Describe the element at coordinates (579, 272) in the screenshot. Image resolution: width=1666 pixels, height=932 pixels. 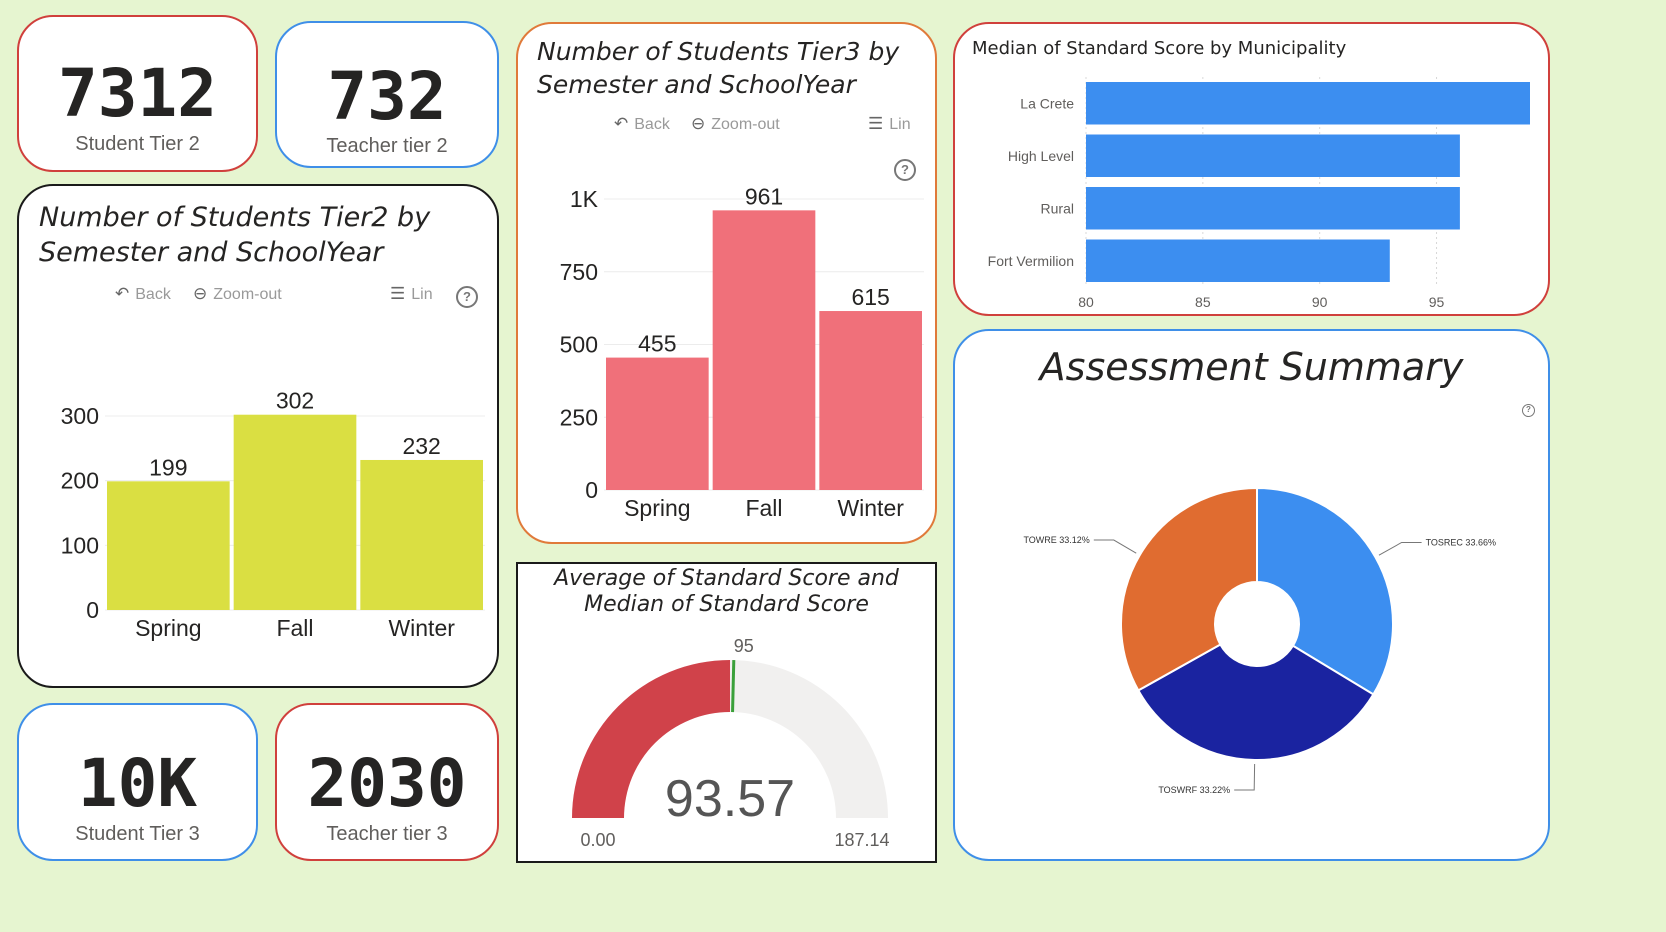
I see `y-tick-label: 750` at that location.